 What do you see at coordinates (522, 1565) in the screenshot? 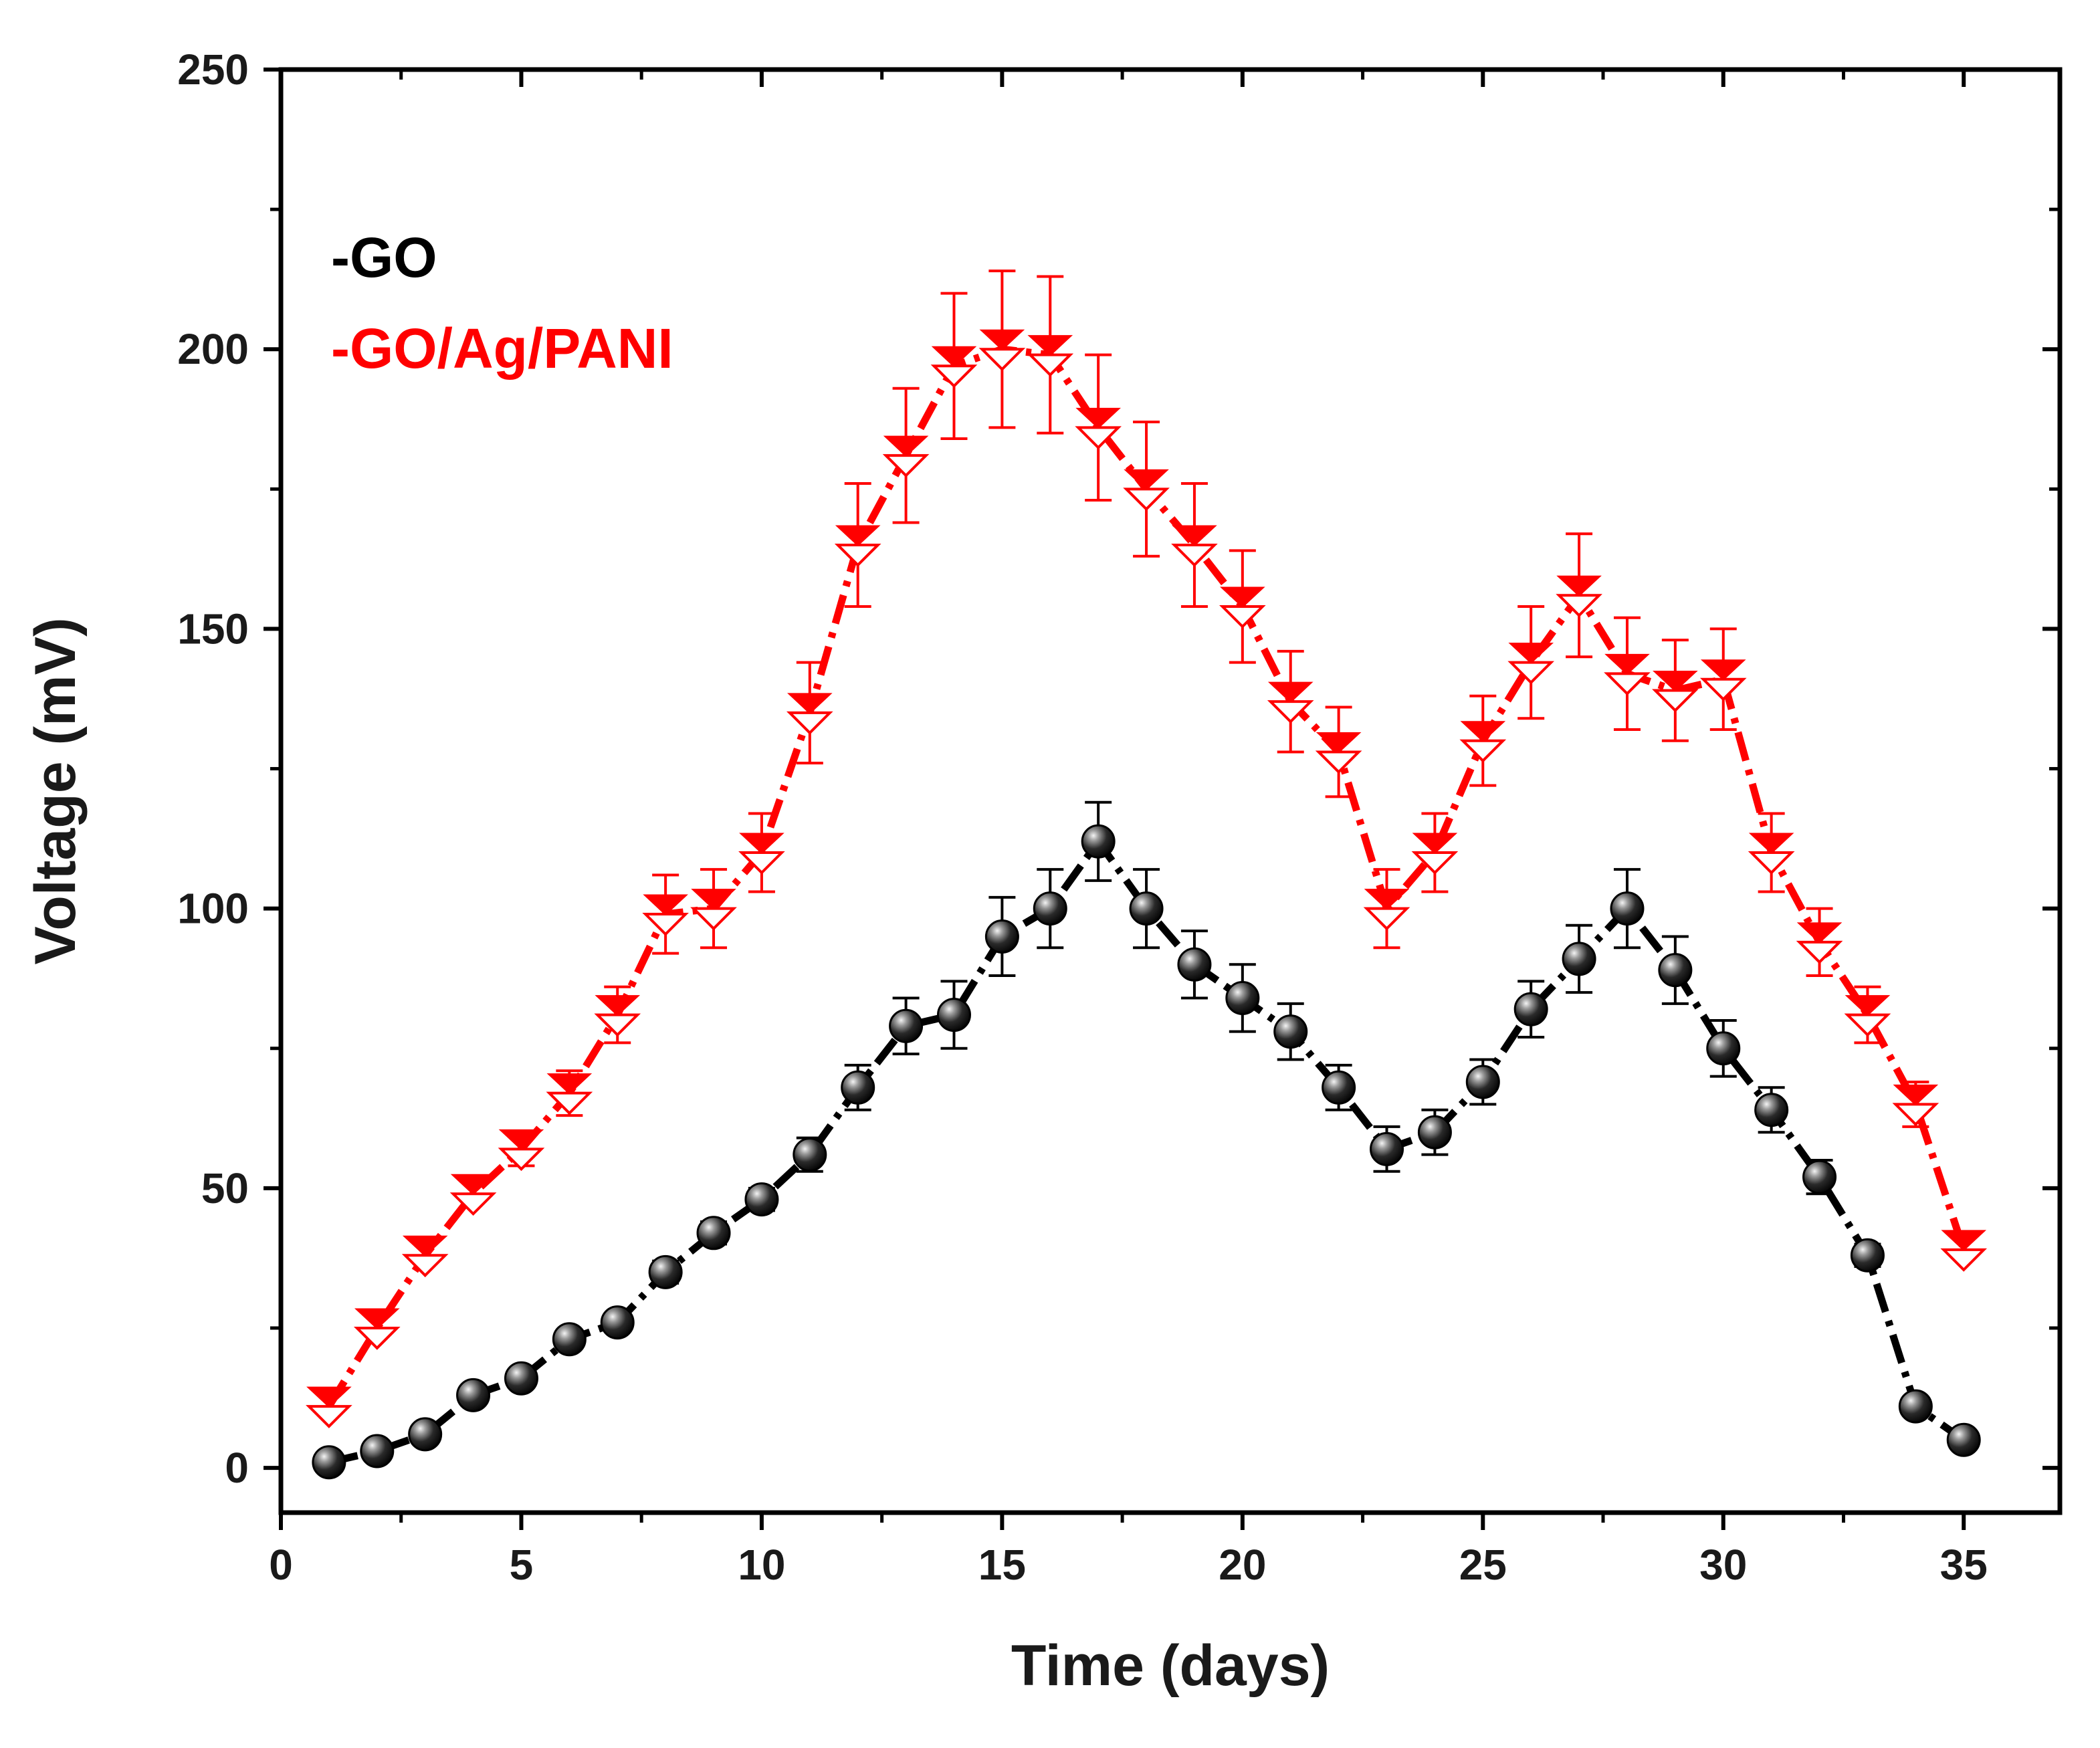
I see `x-tick-label: 5` at bounding box center [522, 1565].